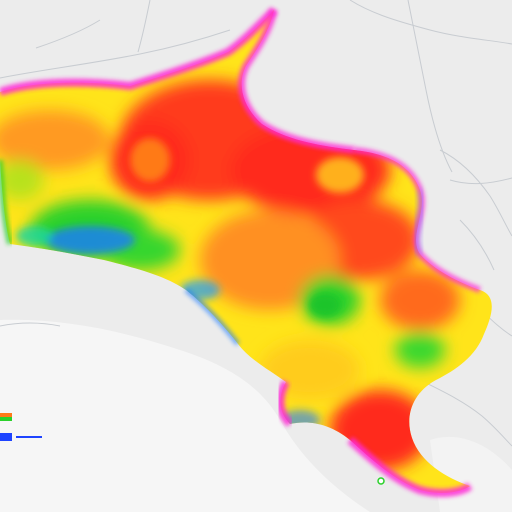  I want to click on legend-line, so click(29, 437).